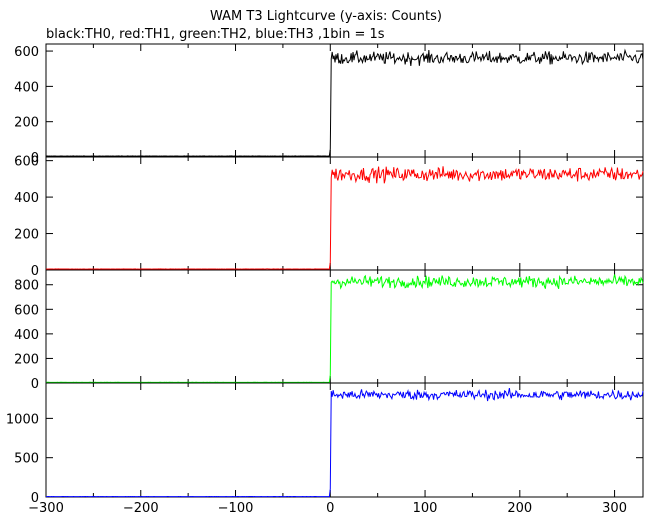 Image resolution: width=652 pixels, height=515 pixels. Describe the element at coordinates (425, 508) in the screenshot. I see `x-tick-label: 100` at that location.